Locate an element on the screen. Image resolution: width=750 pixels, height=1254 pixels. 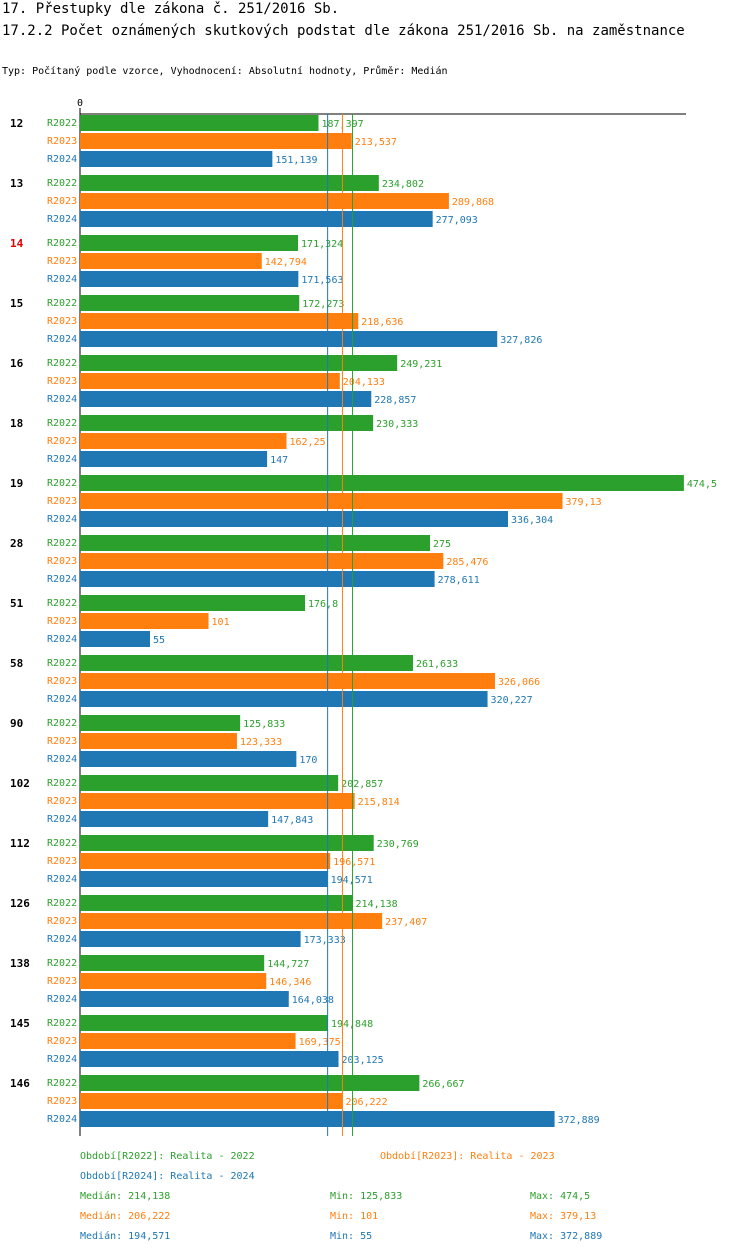
data-label: 170 is located at coordinates (308, 760).